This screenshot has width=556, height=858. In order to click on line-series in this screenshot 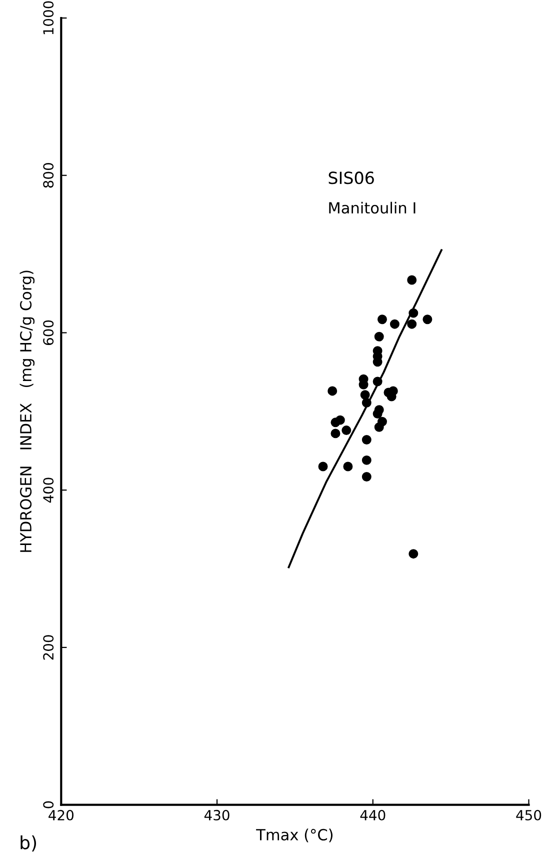, I will do `click(365, 408)`.